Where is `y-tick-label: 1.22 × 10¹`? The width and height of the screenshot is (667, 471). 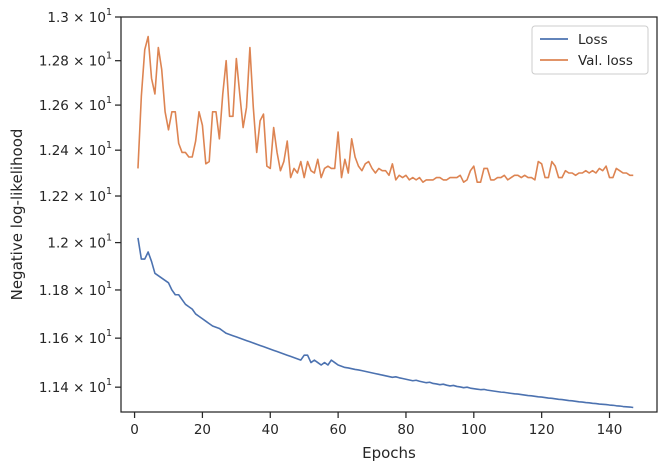
y-tick-label: 1.22 × 10¹ is located at coordinates (75, 195).